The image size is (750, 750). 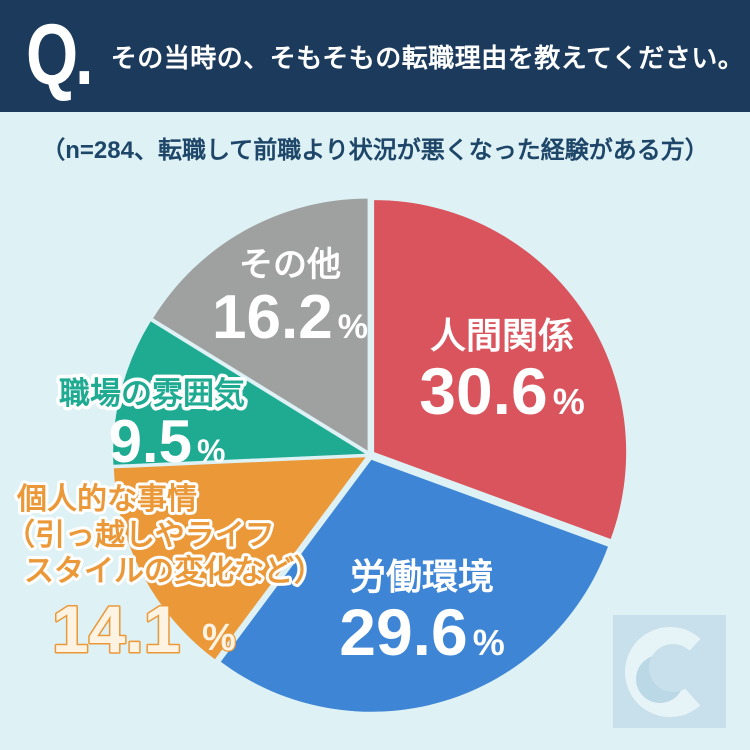 What do you see at coordinates (422, 632) in the screenshot?
I see `segment-value: 29.6%` at bounding box center [422, 632].